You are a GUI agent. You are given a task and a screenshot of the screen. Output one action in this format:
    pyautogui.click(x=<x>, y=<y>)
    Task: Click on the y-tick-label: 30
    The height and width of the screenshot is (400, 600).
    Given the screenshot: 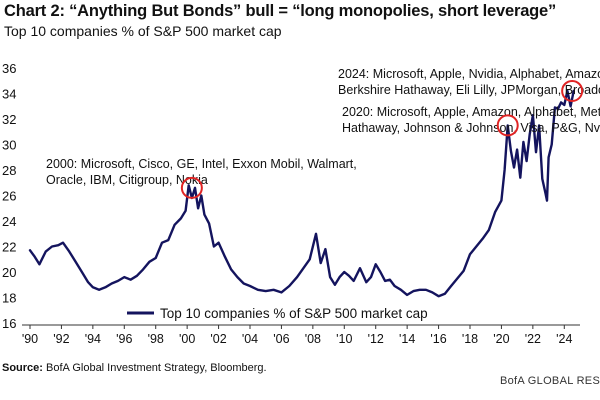 What is the action you would take?
    pyautogui.click(x=9, y=145)
    